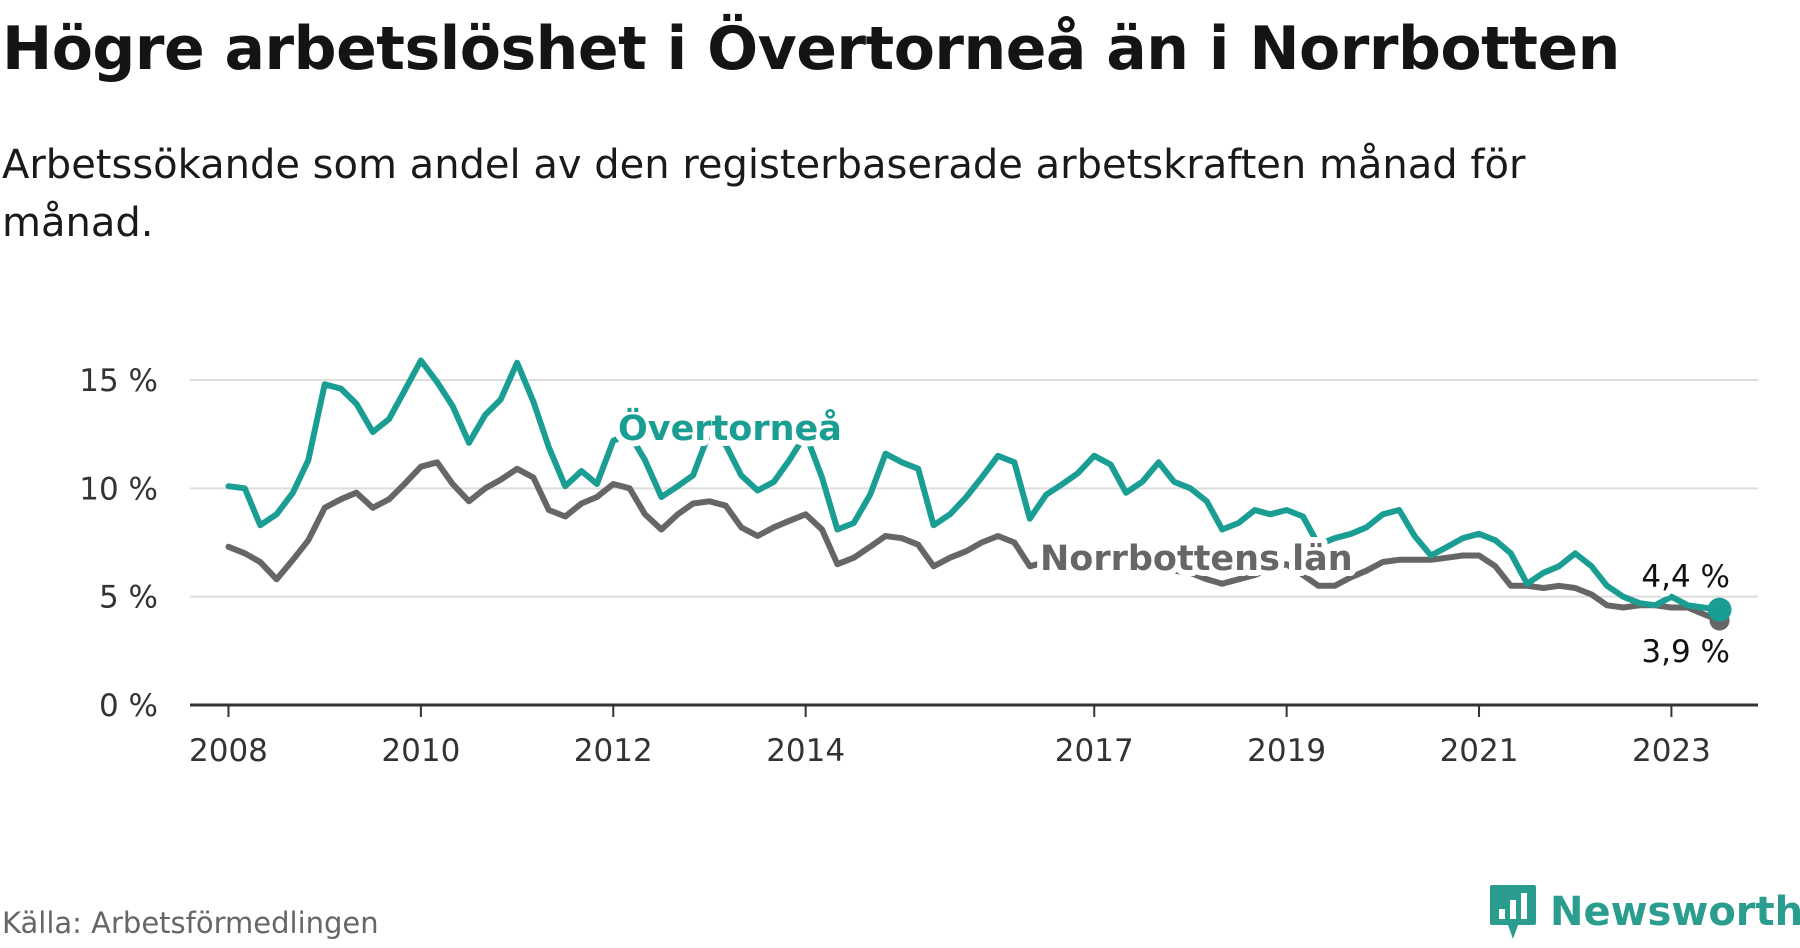 The height and width of the screenshot is (948, 1800). I want to click on x-tick-label: 2019, so click(1286, 751).